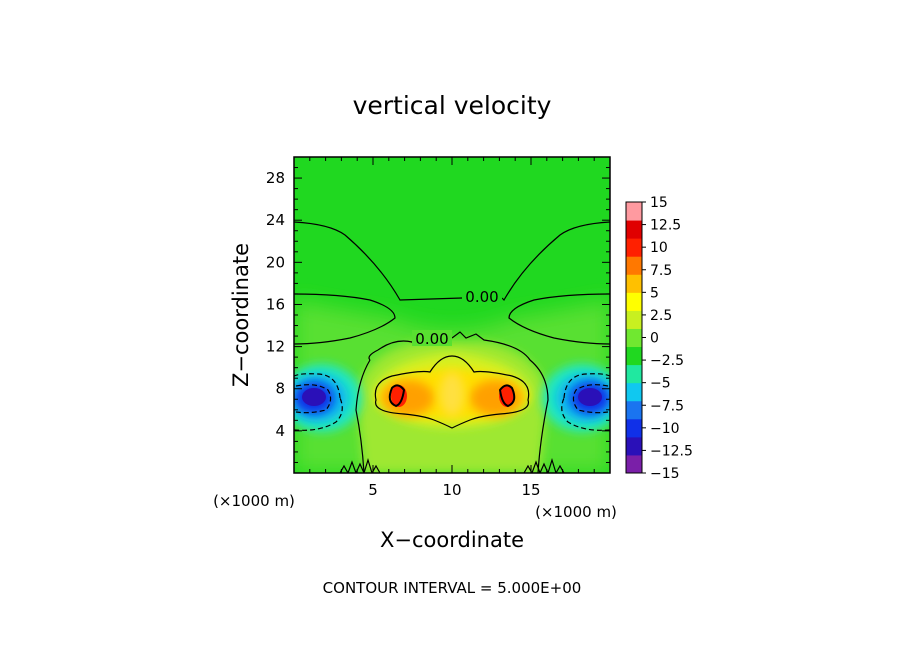  What do you see at coordinates (671, 451) in the screenshot?
I see `colorbar-tick-label: −12.5` at bounding box center [671, 451].